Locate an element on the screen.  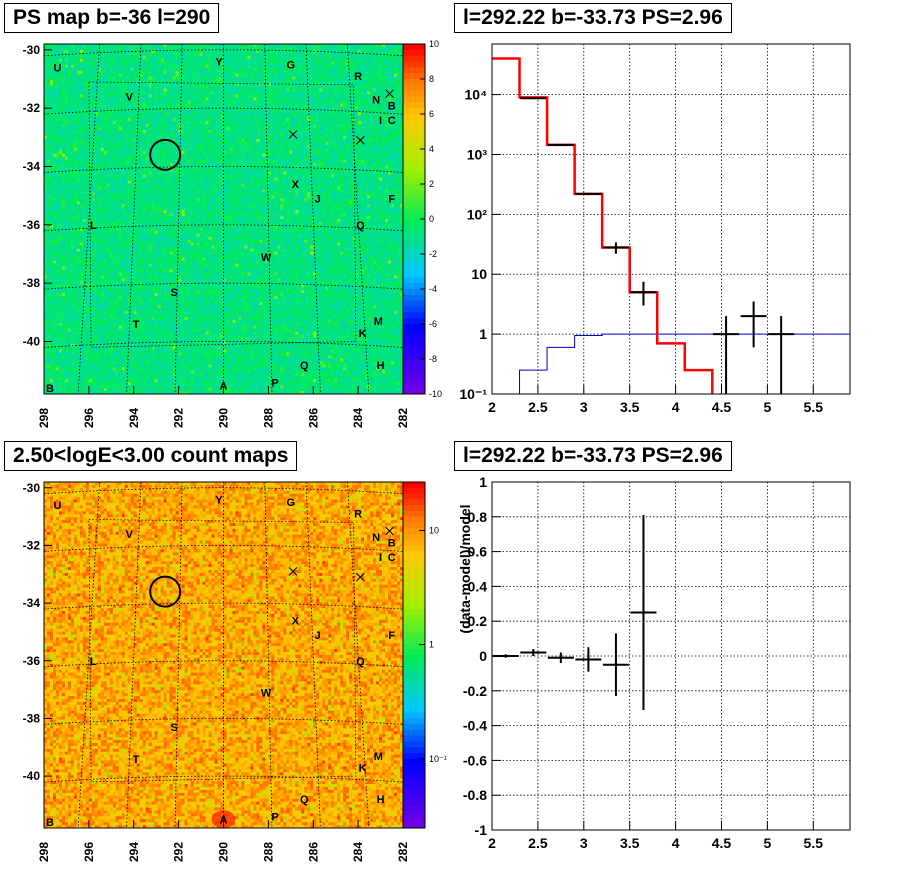
y-tick-label: -0.6 is located at coordinates (475, 760).